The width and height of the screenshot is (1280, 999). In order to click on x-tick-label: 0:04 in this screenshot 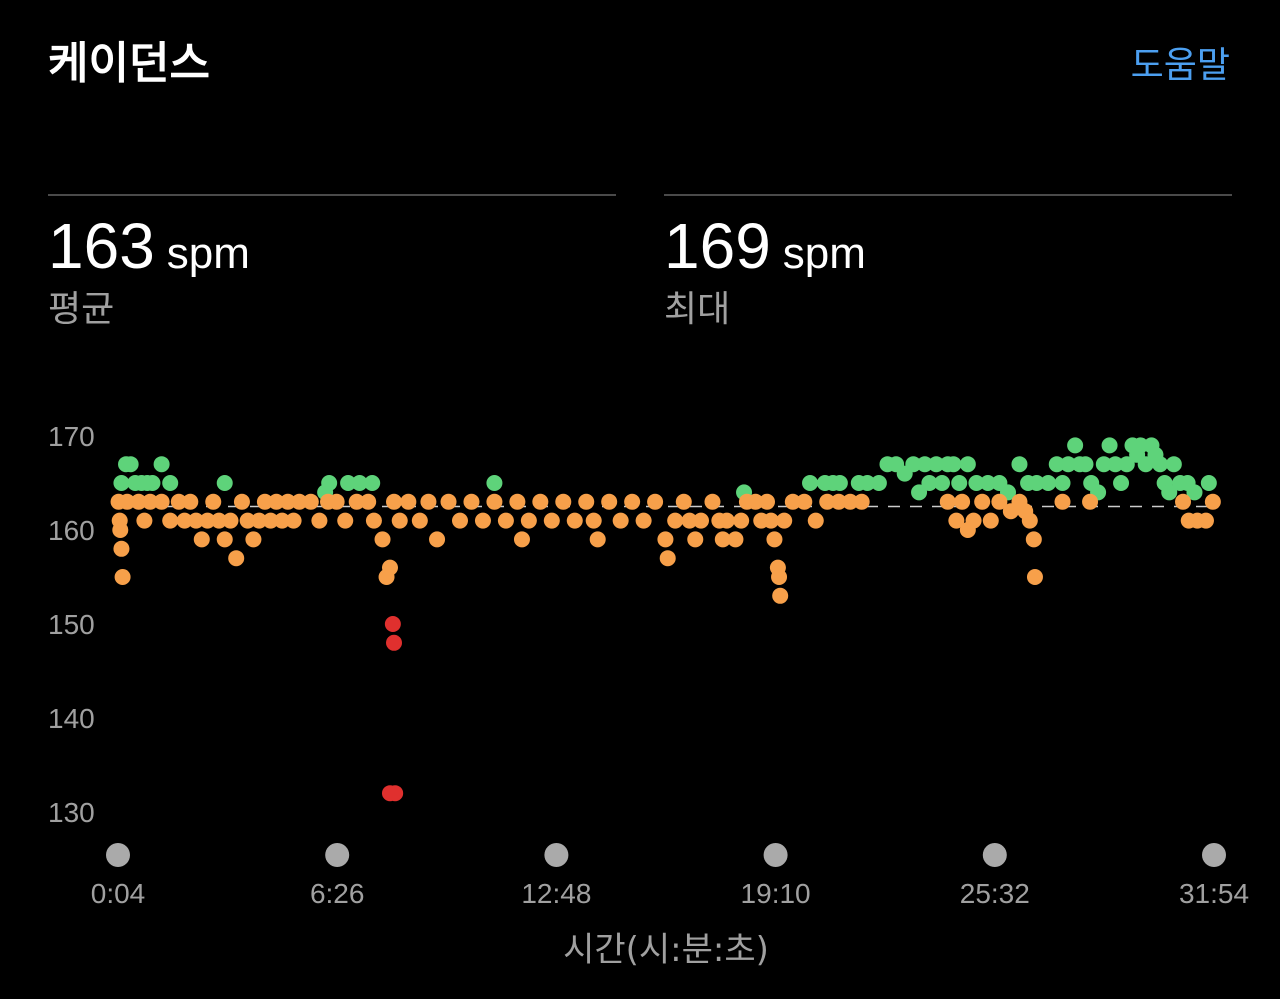, I will do `click(118, 893)`.